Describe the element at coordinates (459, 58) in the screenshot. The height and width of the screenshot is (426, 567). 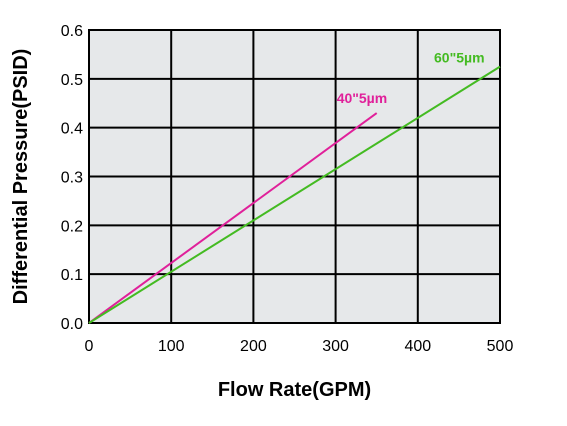
I see `series-label: 60"5µm` at that location.